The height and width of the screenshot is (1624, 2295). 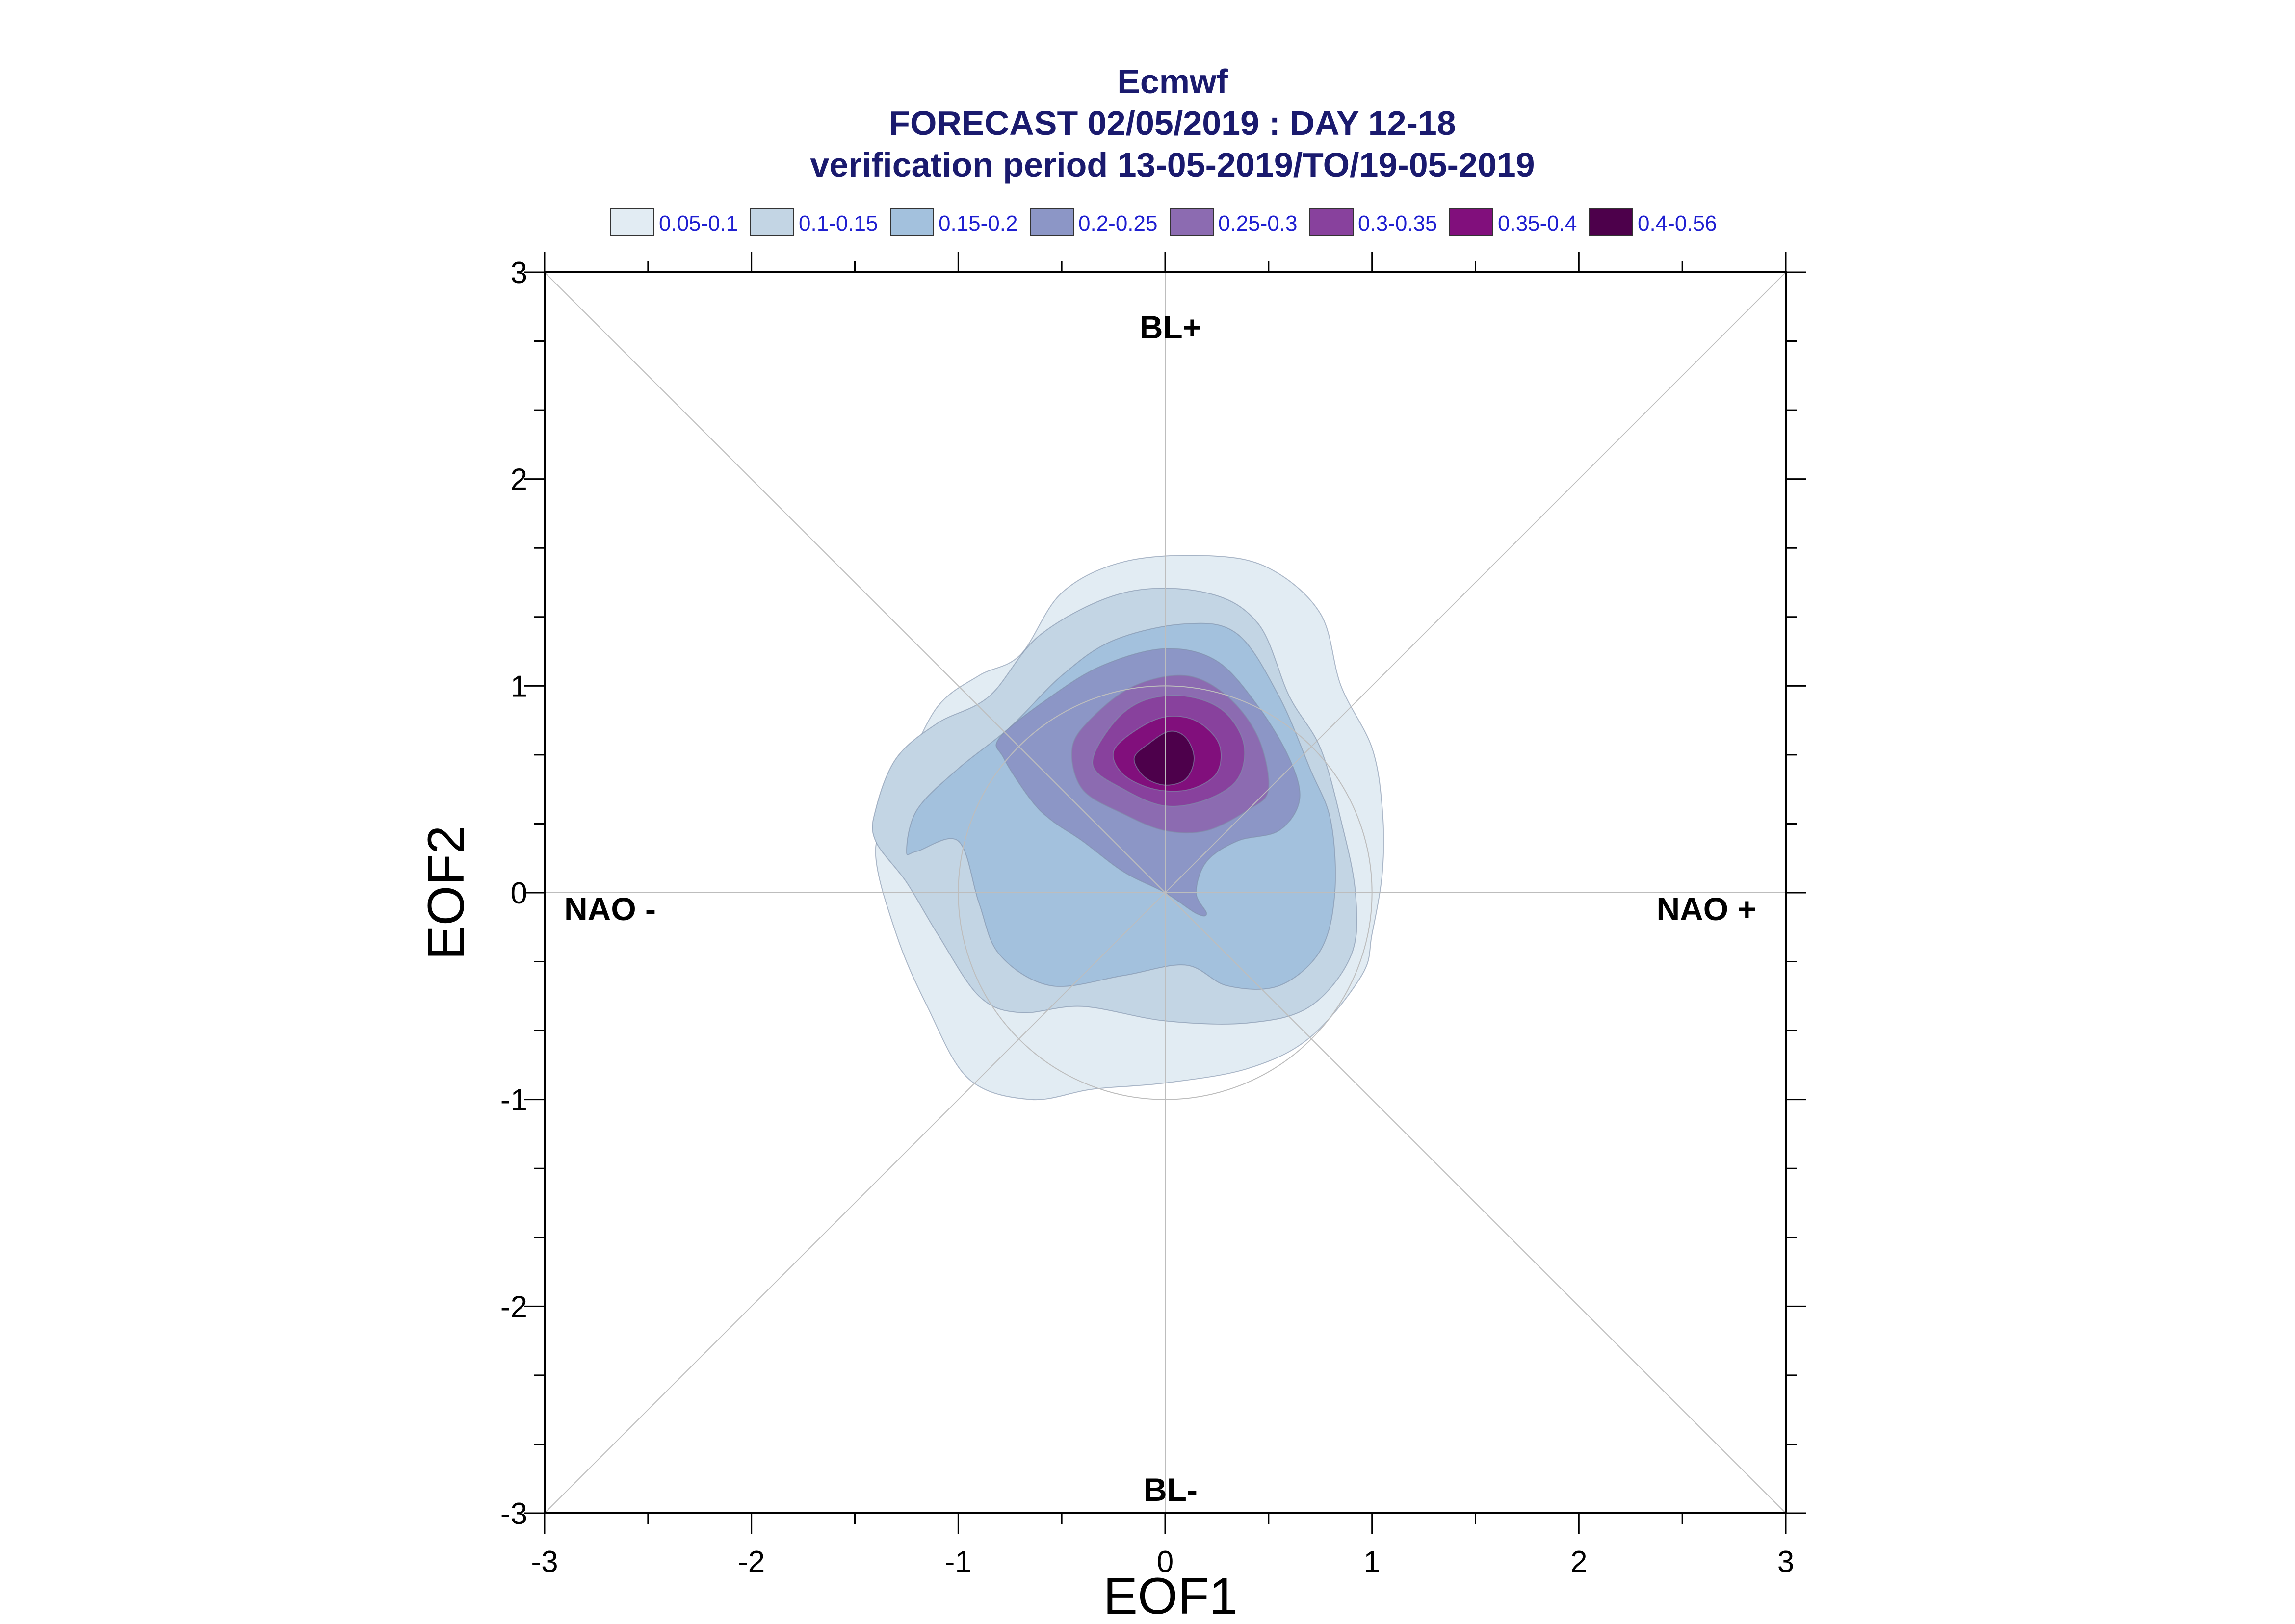 I want to click on y-tick-label: 3, so click(x=519, y=273).